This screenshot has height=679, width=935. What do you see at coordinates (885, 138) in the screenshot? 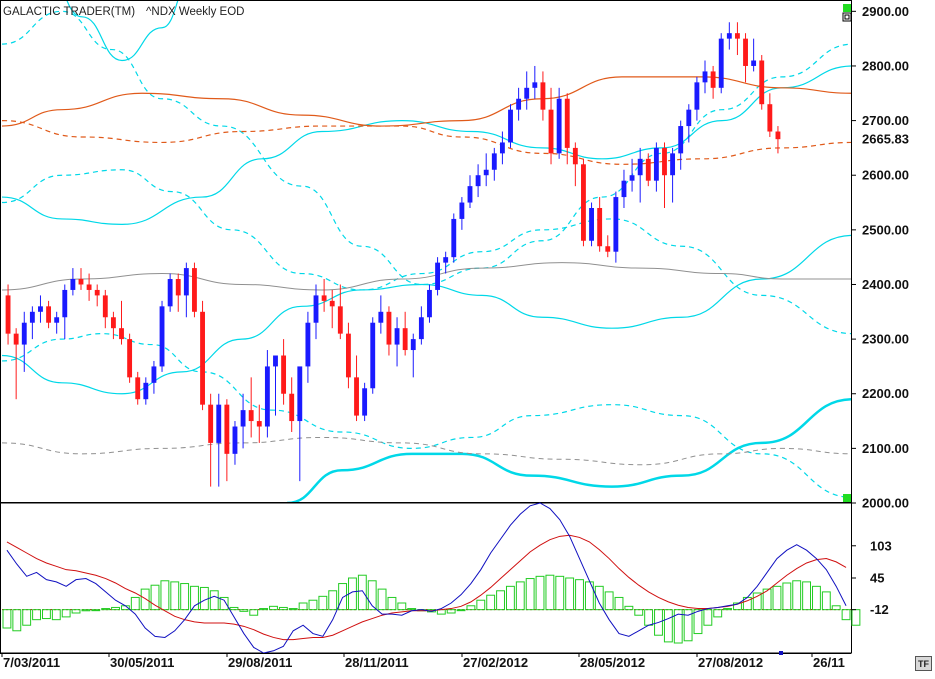
I see `current-price-label: 2665.83` at bounding box center [885, 138].